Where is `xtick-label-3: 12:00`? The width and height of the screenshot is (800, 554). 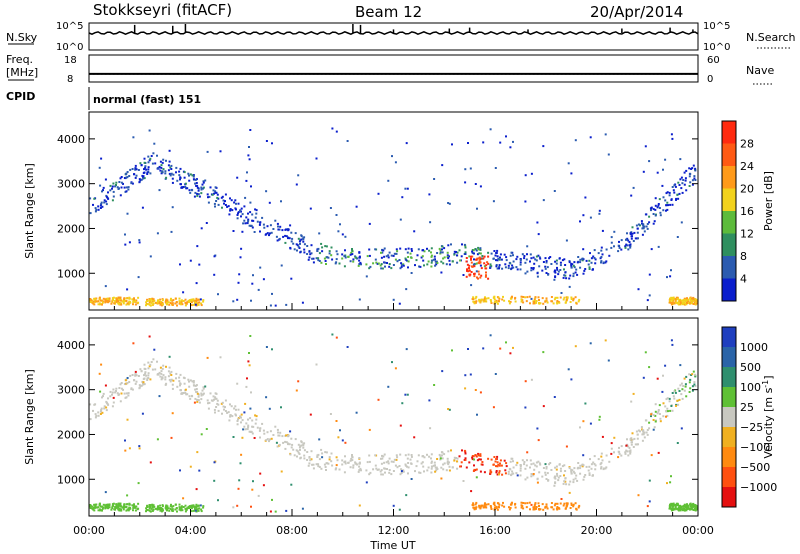 xtick-label-3: 12:00 is located at coordinates (394, 530).